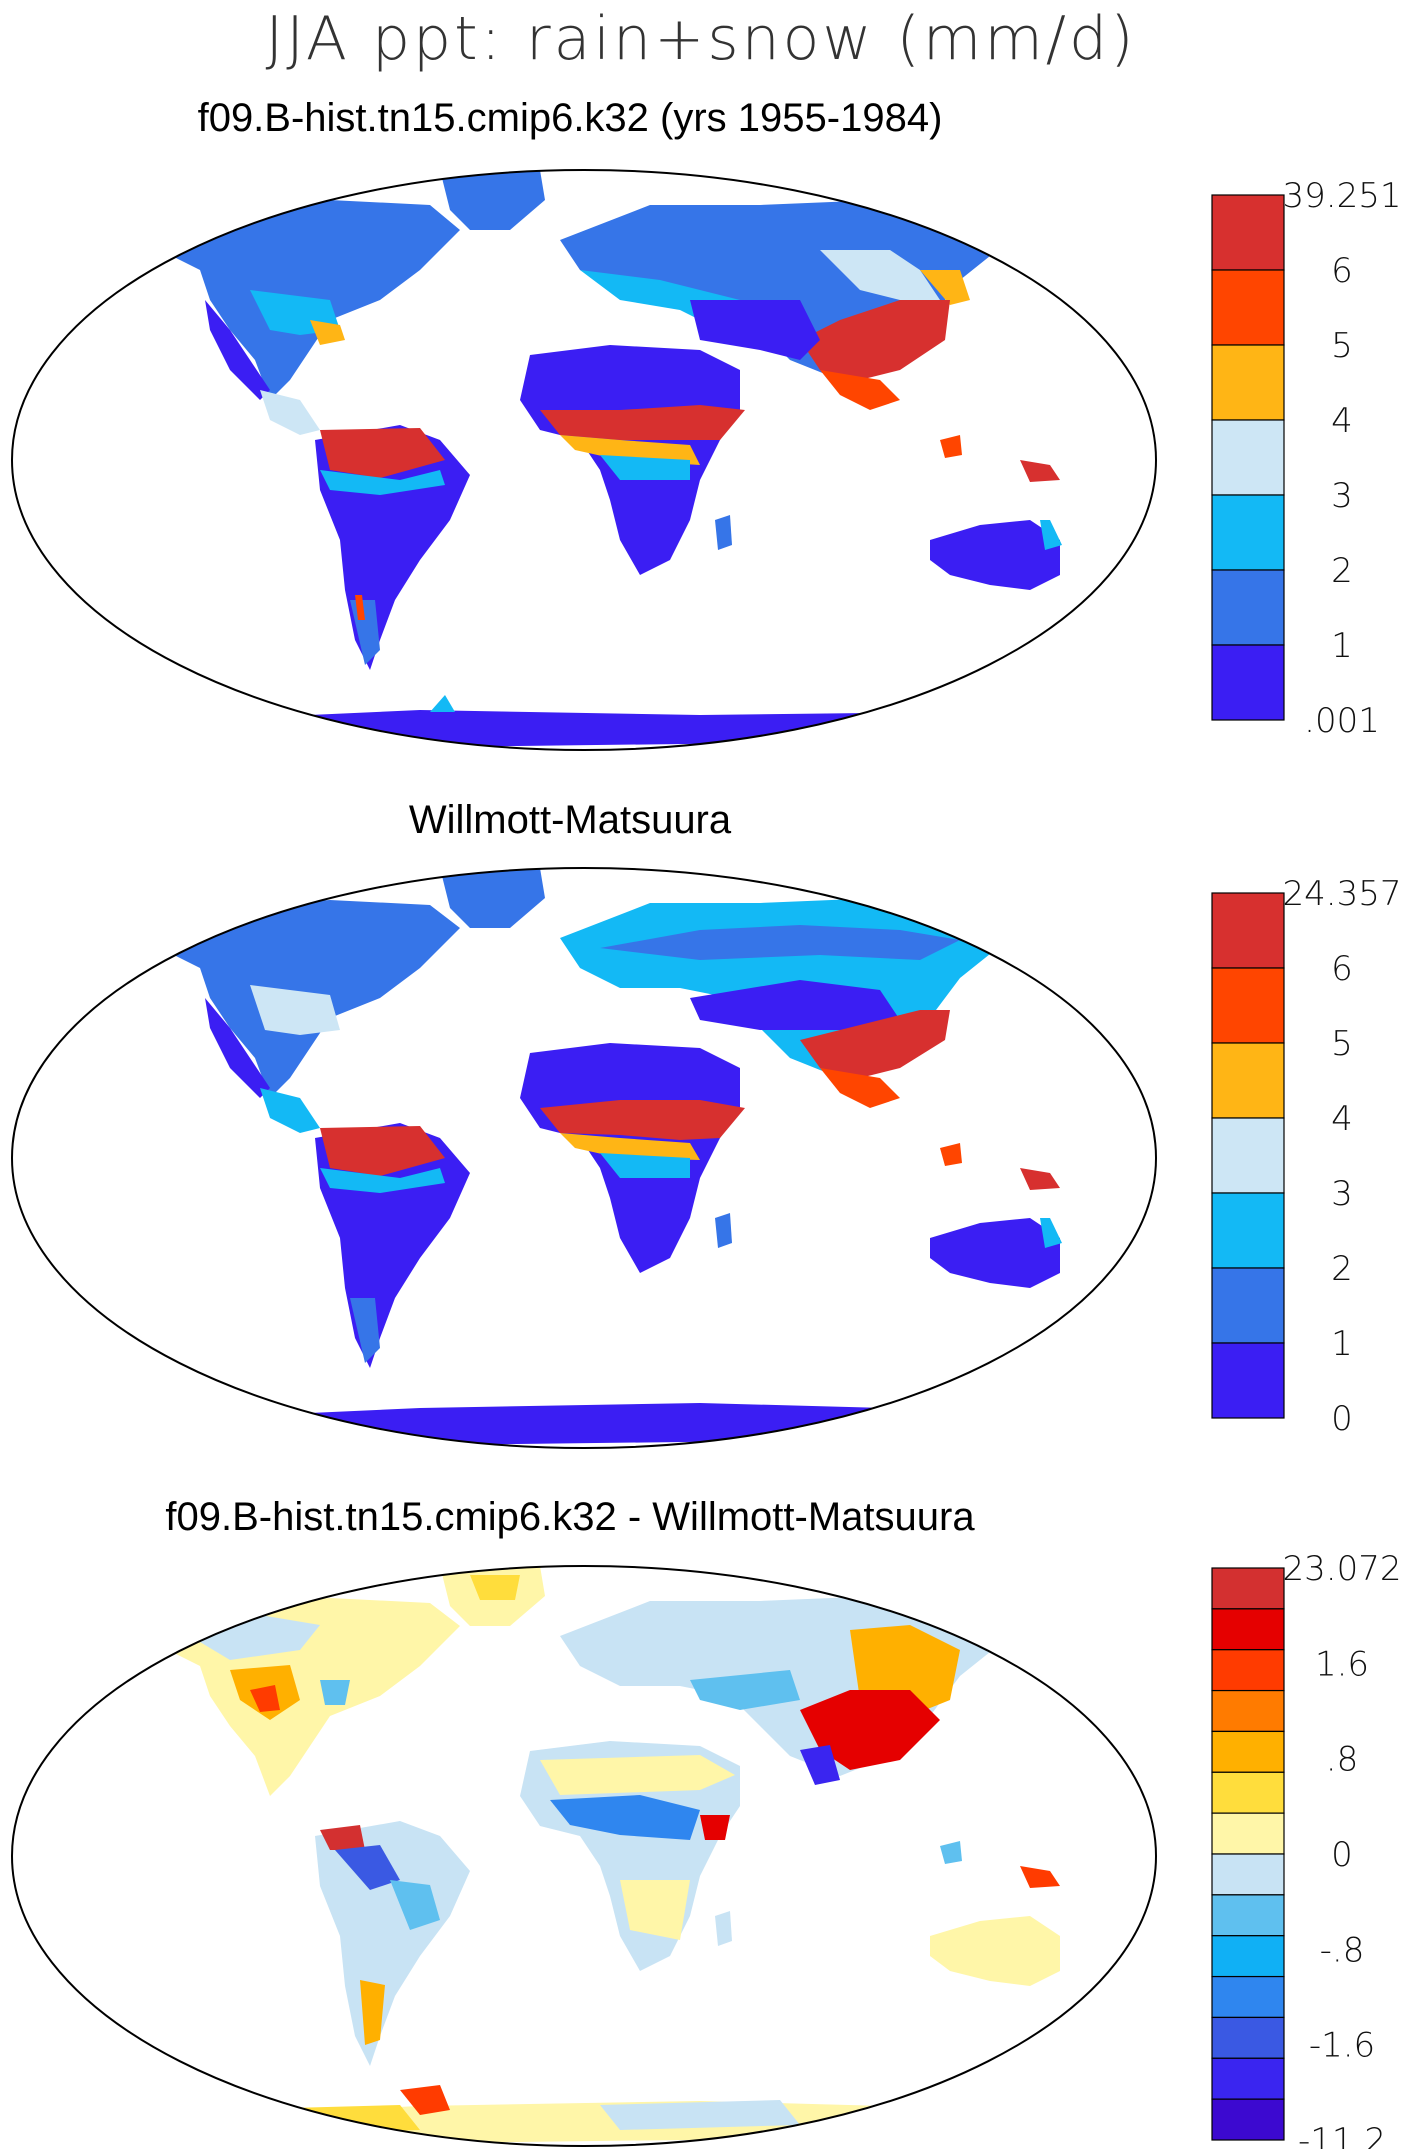 This screenshot has height=2149, width=1402. I want to click on colorbar-1-label: 5, so click(1342, 346).